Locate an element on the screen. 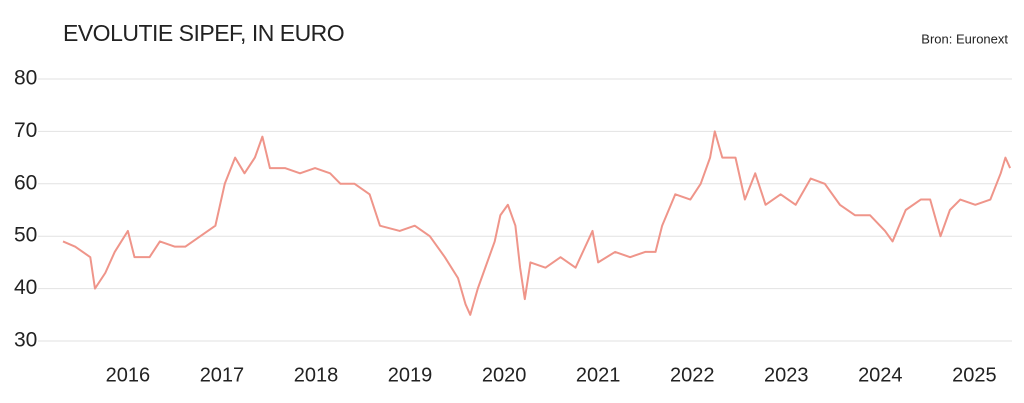 Image resolution: width=1024 pixels, height=403 pixels. x-tick-label: 2016 is located at coordinates (128, 375).